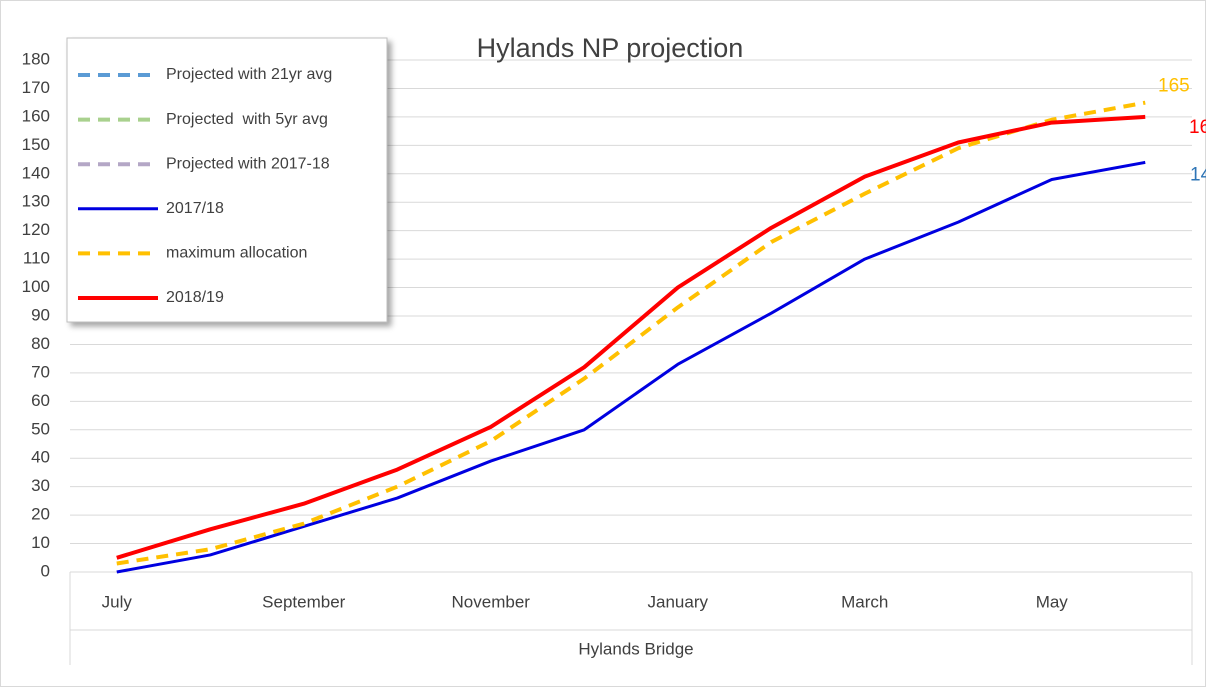 The height and width of the screenshot is (687, 1206). I want to click on y-tick-label: 10, so click(40, 542).